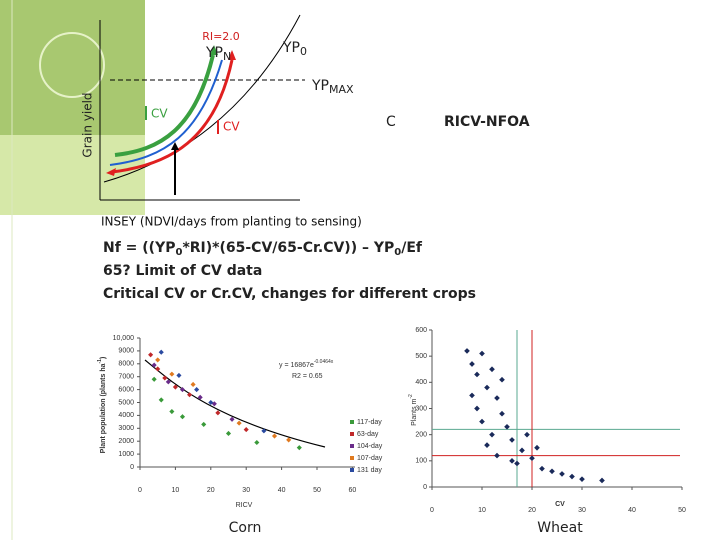  Describe the element at coordinates (421, 408) in the screenshot. I see `y-tick-label: 300` at that location.